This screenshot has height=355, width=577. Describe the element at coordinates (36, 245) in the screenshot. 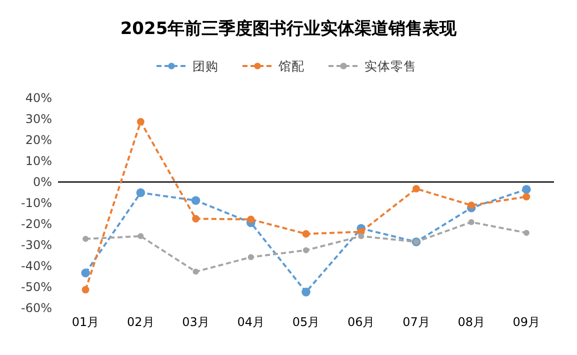

I see `y-tick-label: -30%` at that location.